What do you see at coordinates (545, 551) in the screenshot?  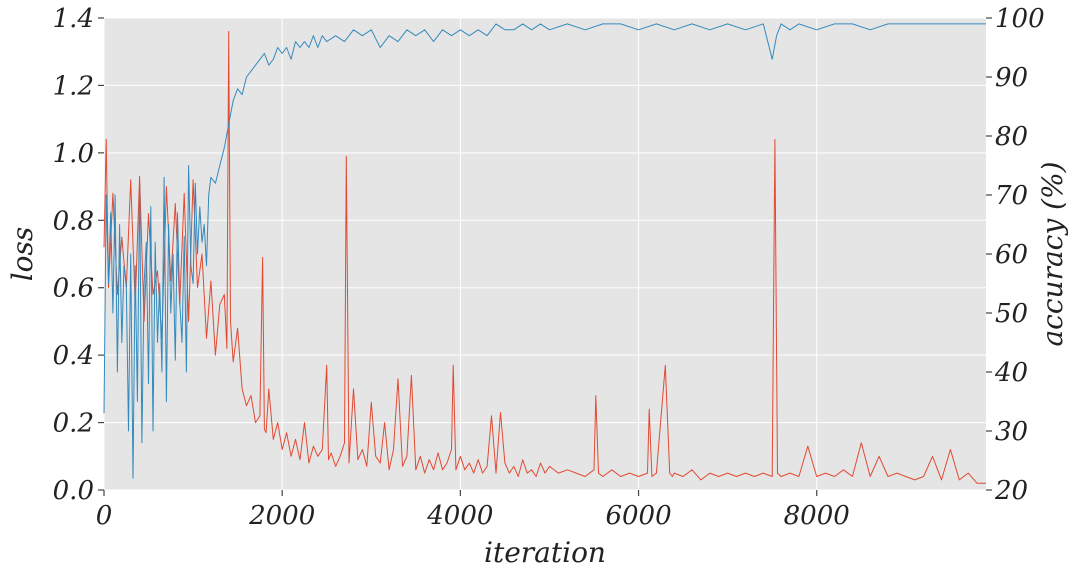 I see `x-axis-label: iteration` at bounding box center [545, 551].